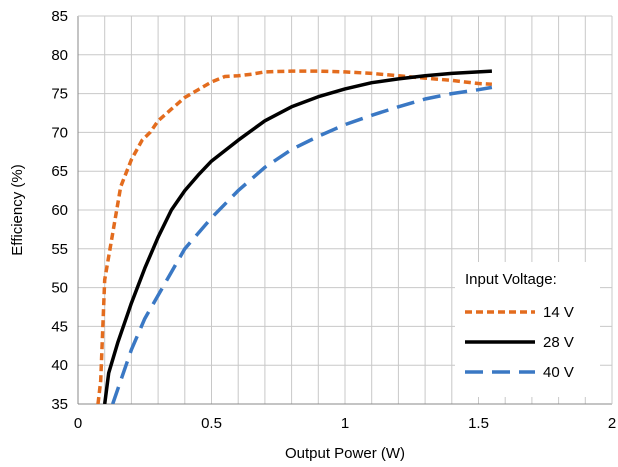 The image size is (618, 467). What do you see at coordinates (345, 423) in the screenshot?
I see `x-tick-label: 1` at bounding box center [345, 423].